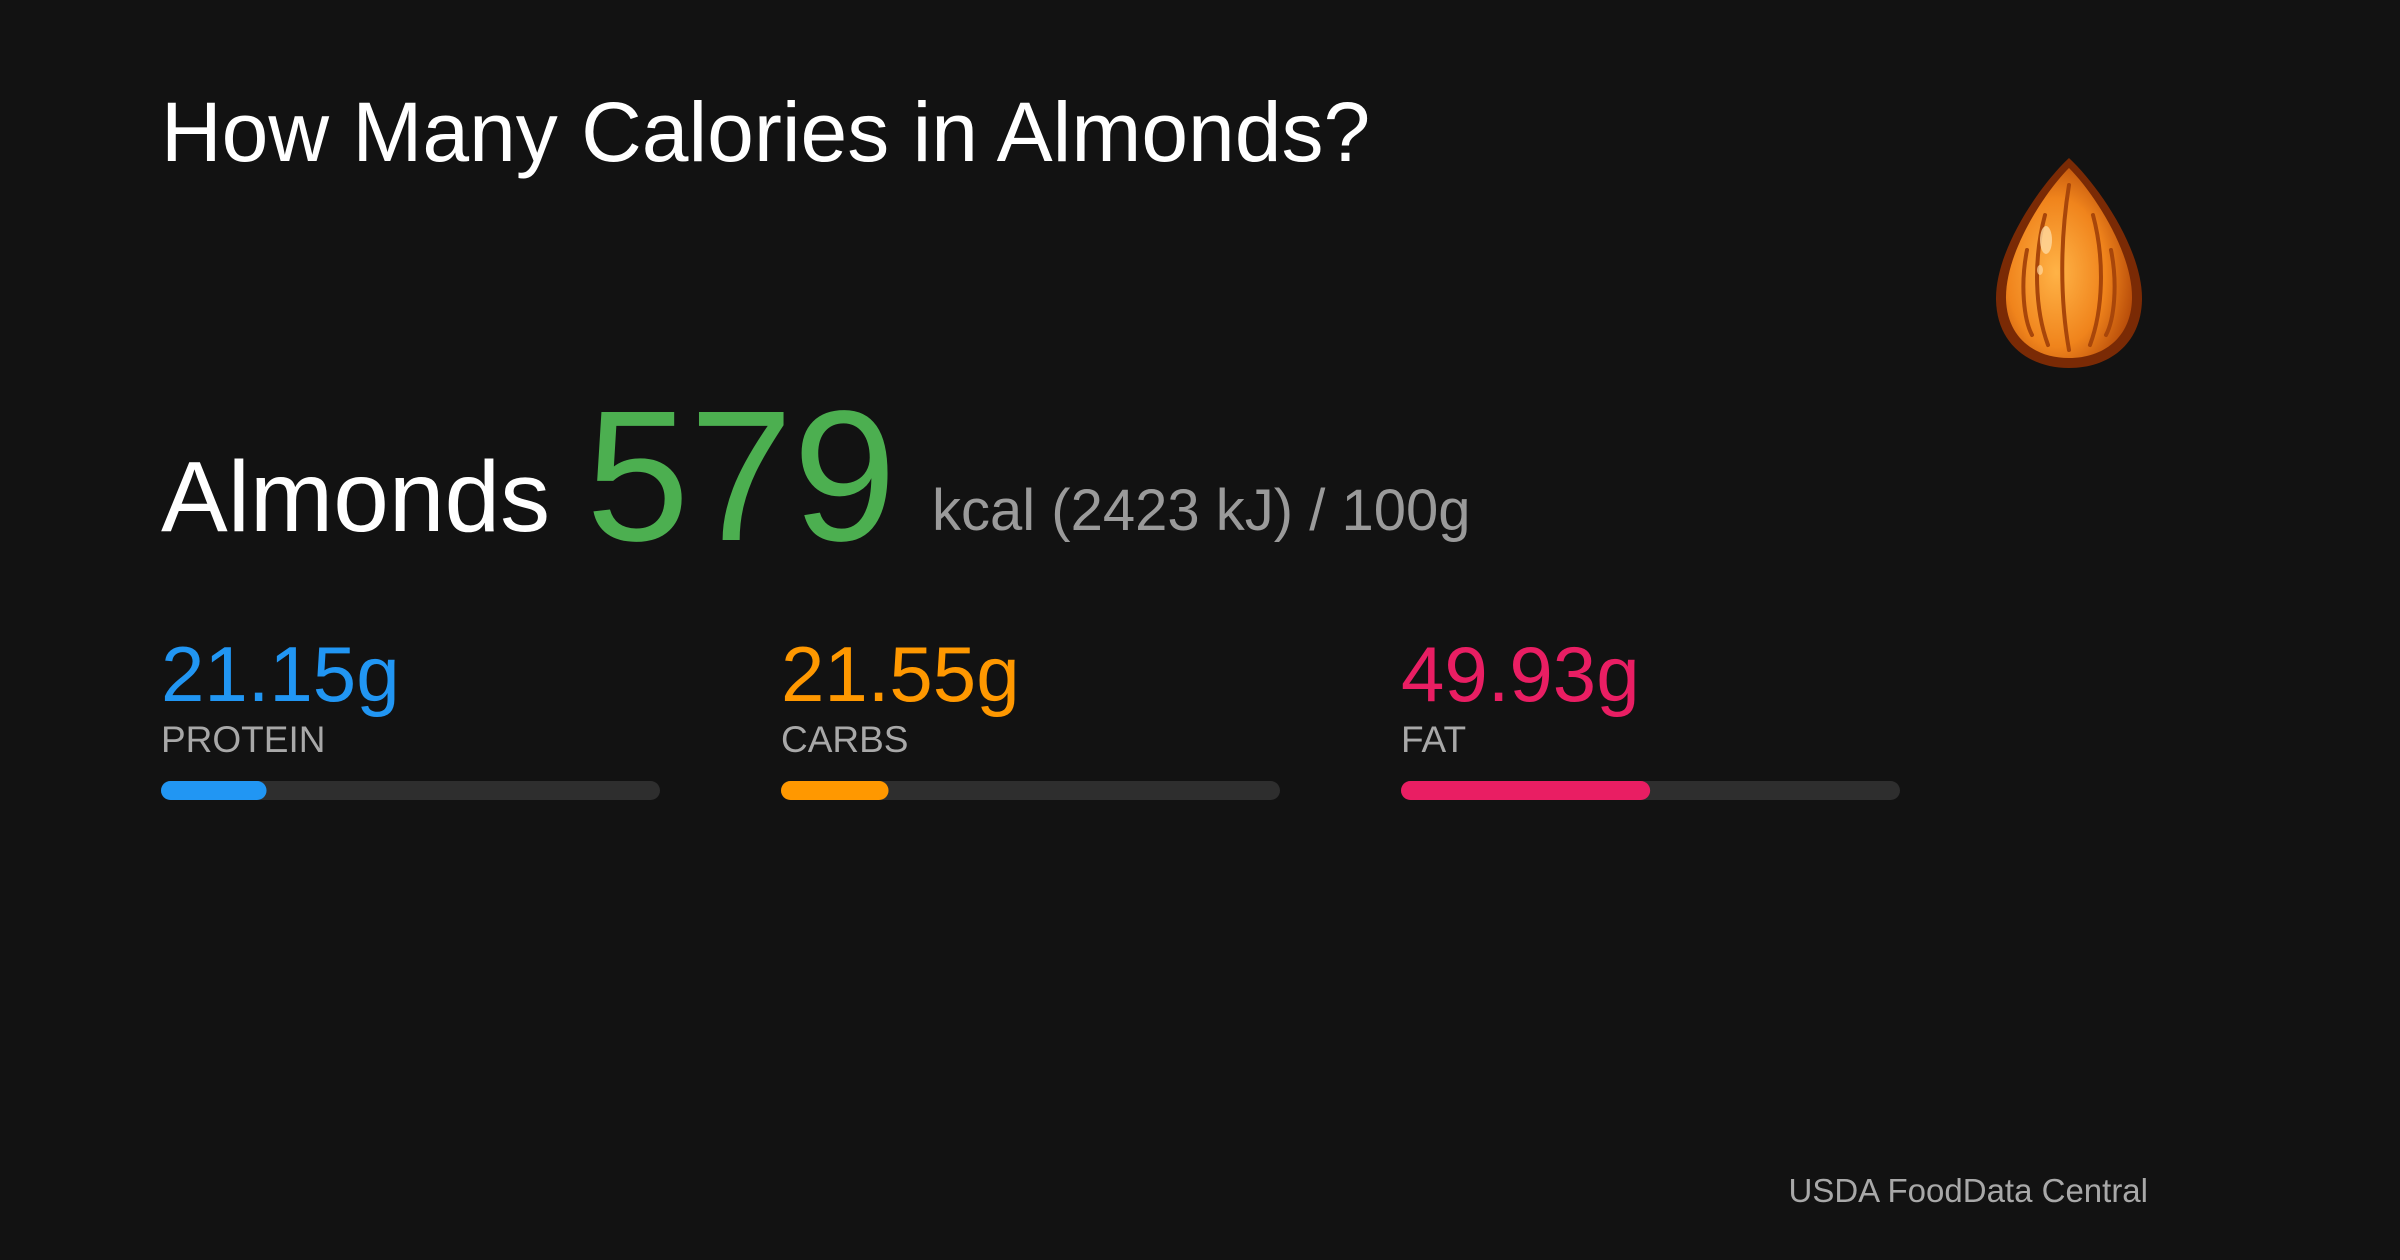 Image resolution: width=2400 pixels, height=1260 pixels. What do you see at coordinates (1317, 510) in the screenshot?
I see `per: /` at bounding box center [1317, 510].